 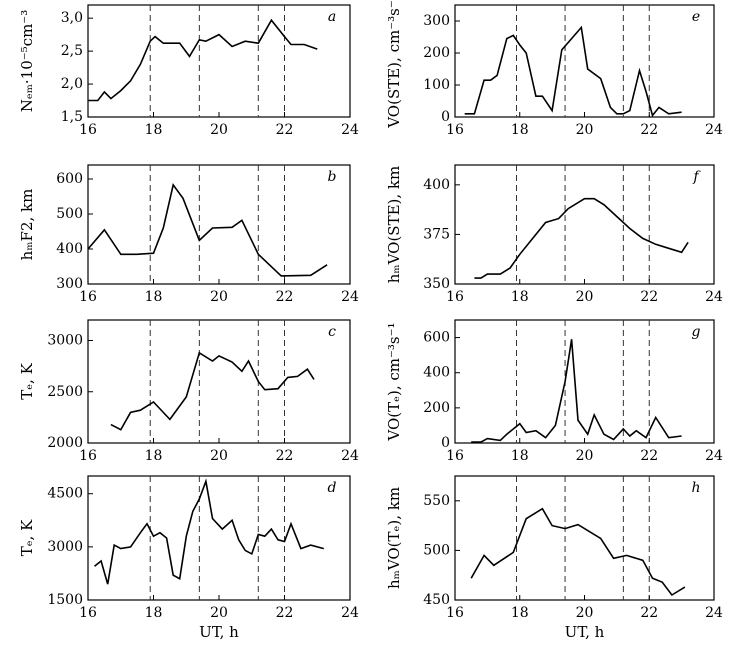 I want to click on y-tick-label: 0, so click(x=445, y=443).